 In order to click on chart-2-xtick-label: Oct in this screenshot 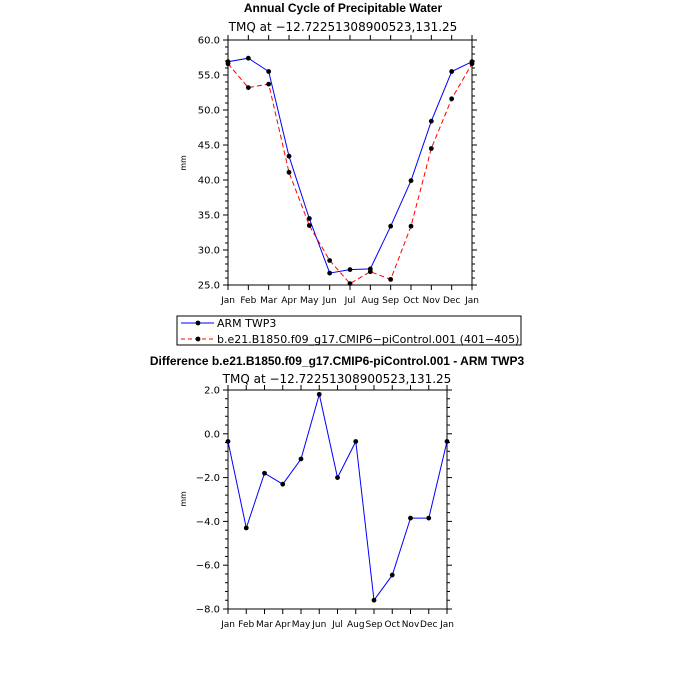, I will do `click(392, 625)`.